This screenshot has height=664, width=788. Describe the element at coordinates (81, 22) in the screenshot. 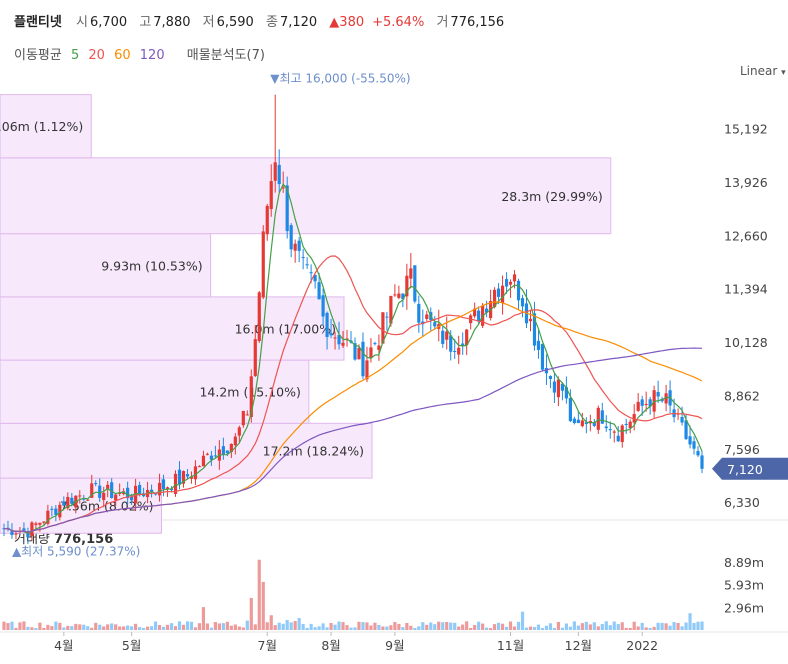

I see `open-label: 시` at that location.